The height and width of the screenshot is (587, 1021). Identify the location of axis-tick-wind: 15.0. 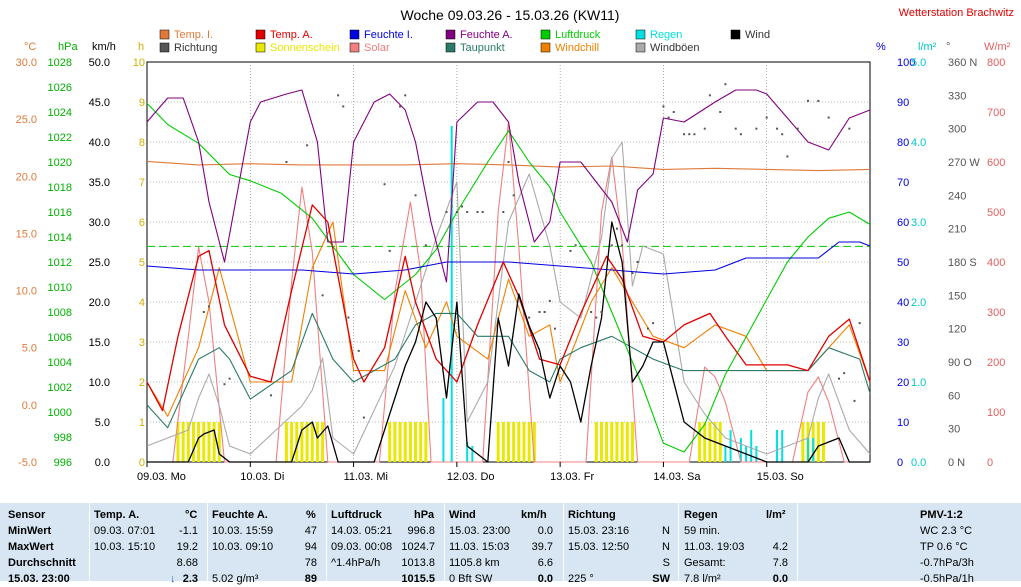
(99, 343).